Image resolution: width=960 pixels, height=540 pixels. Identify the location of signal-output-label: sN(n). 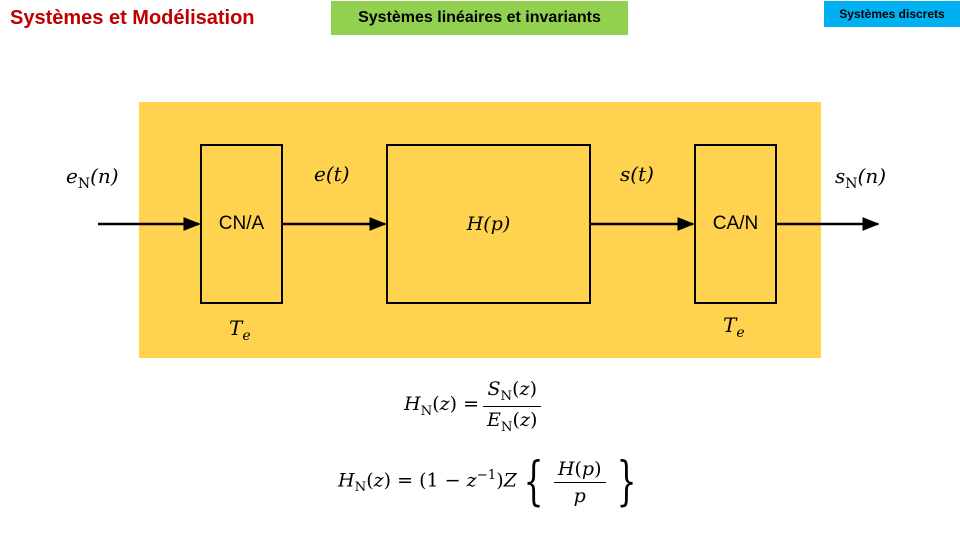
(861, 178).